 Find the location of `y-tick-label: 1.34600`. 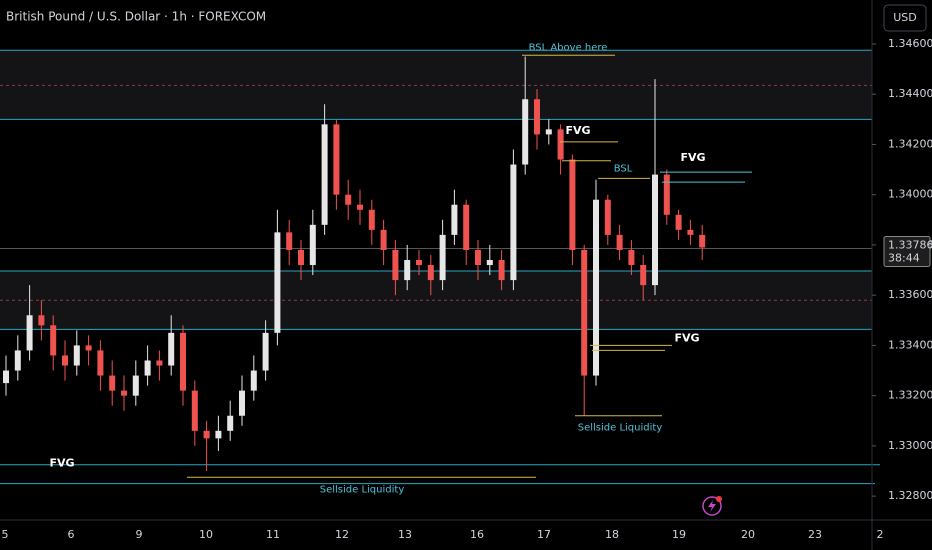

y-tick-label: 1.34600 is located at coordinates (910, 43).